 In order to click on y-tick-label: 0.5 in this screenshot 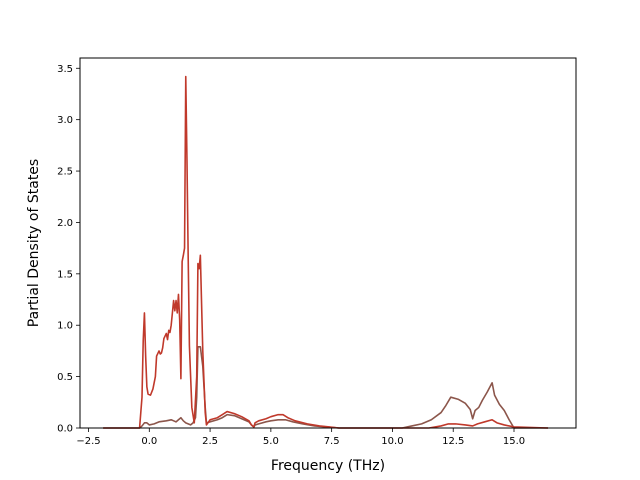, I will do `click(65, 377)`.